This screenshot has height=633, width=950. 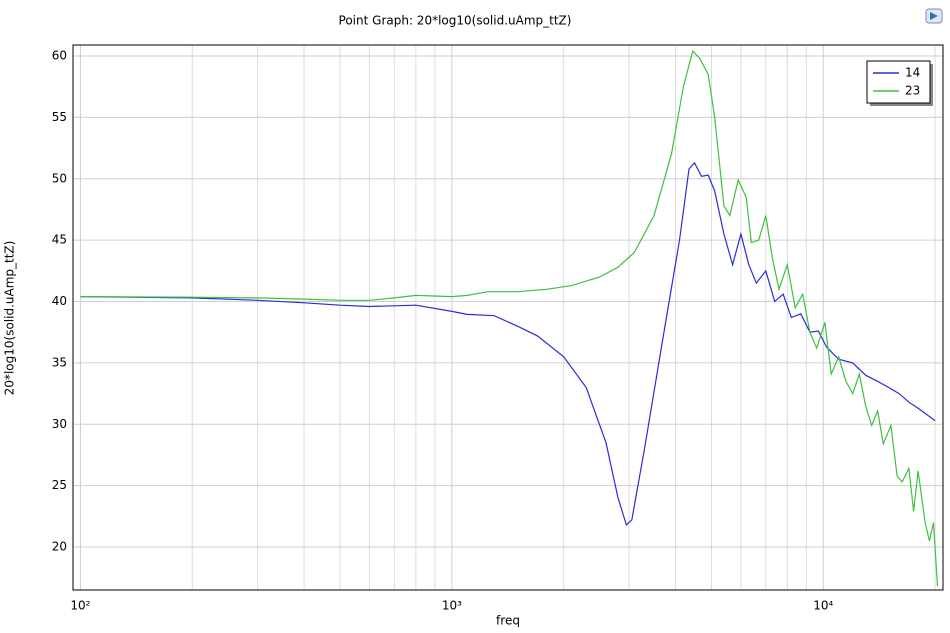 I want to click on chart-title: Point Graph: 20*log10(solid.uAmp_ttZ), so click(x=455, y=21).